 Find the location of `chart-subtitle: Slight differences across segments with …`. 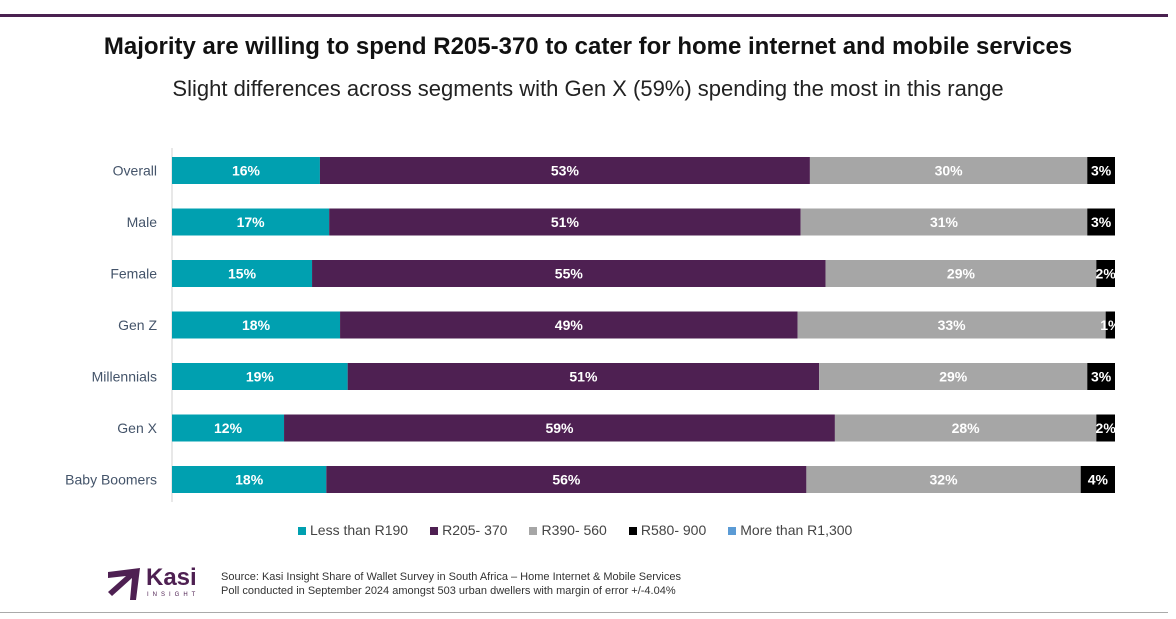

chart-subtitle: Slight differences across segments with … is located at coordinates (588, 88).